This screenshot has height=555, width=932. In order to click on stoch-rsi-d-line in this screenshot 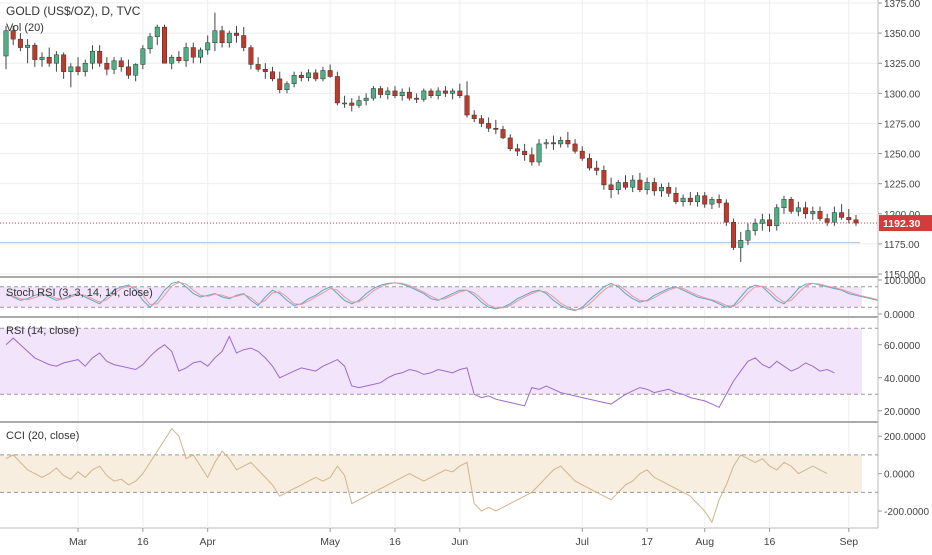, I will do `click(441, 296)`.